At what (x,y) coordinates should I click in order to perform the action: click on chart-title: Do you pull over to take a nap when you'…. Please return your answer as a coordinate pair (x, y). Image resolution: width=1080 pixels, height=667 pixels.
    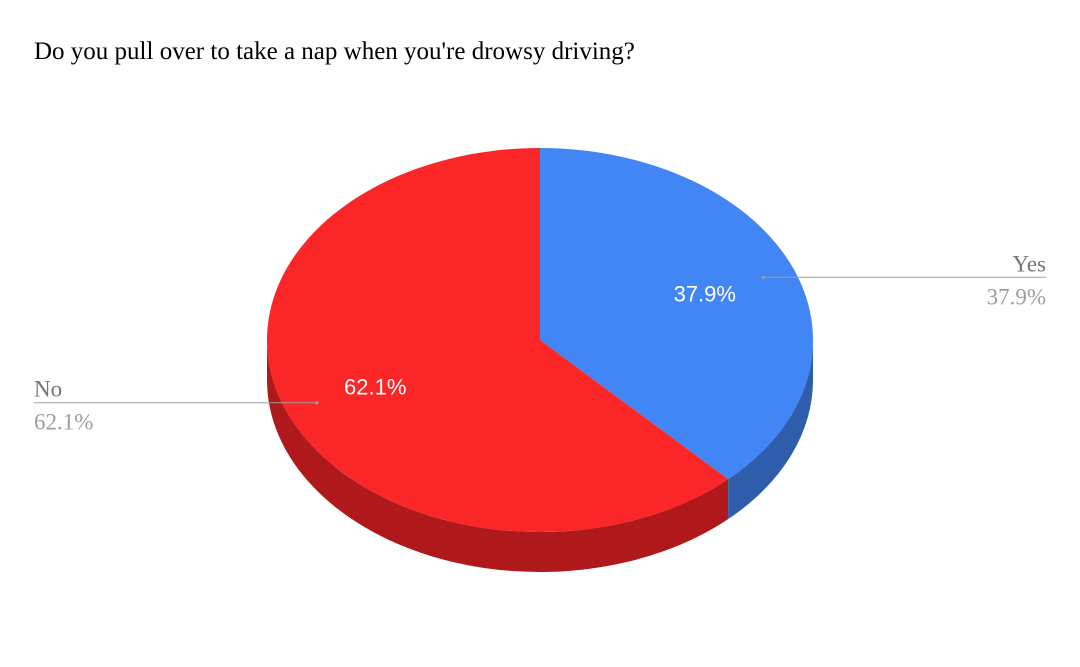
    Looking at the image, I should click on (334, 51).